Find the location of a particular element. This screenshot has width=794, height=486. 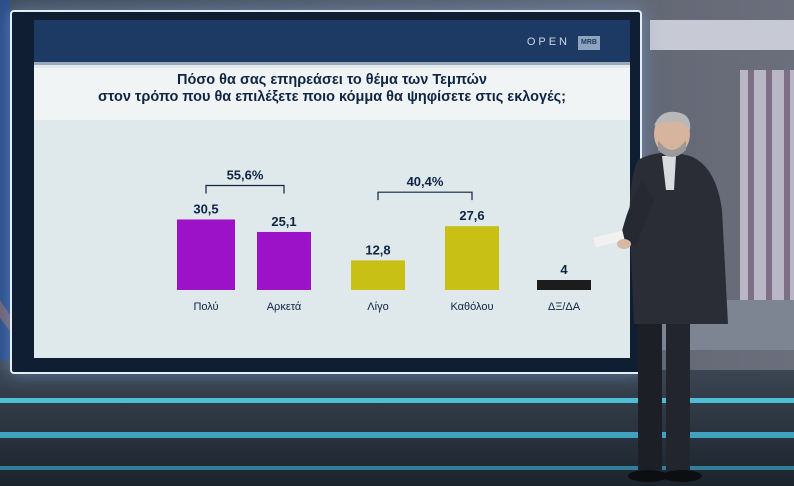

category-label-1: Πολύ is located at coordinates (205, 307).